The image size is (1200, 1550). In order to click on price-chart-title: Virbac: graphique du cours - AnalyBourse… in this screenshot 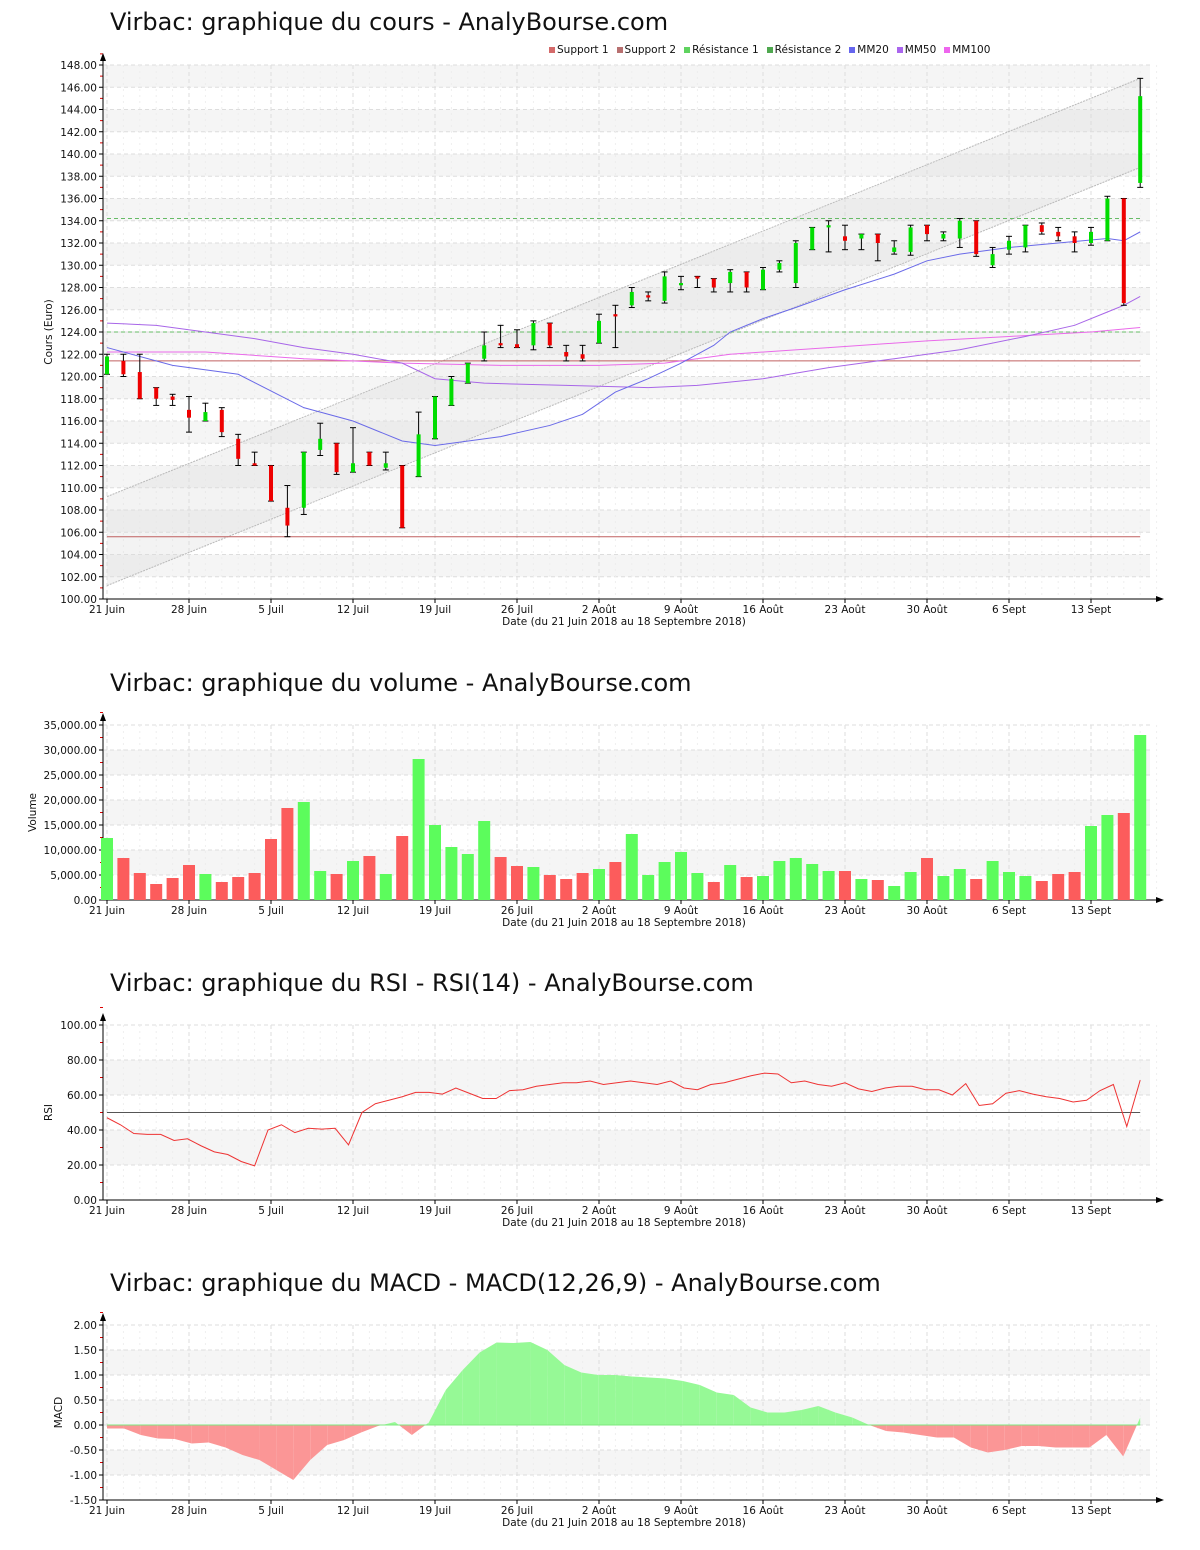, I will do `click(389, 22)`.